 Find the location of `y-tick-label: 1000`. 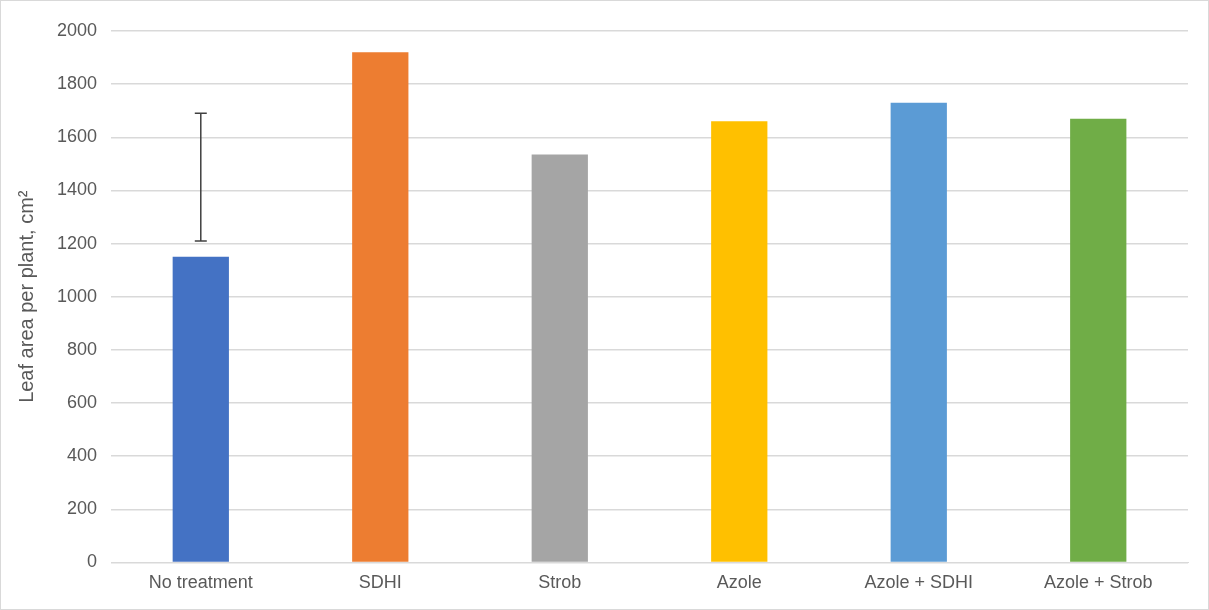

y-tick-label: 1000 is located at coordinates (77, 295).